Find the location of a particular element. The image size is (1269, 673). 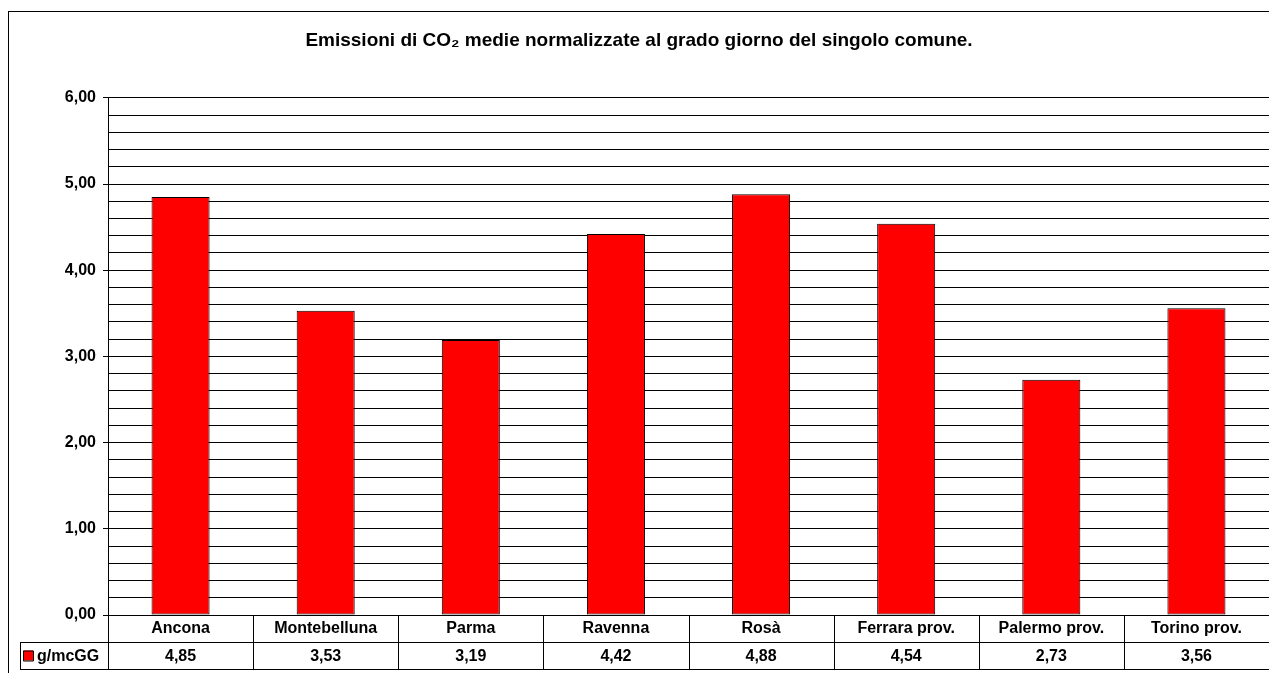

y-tick-label: 0,00 is located at coordinates (80, 614).